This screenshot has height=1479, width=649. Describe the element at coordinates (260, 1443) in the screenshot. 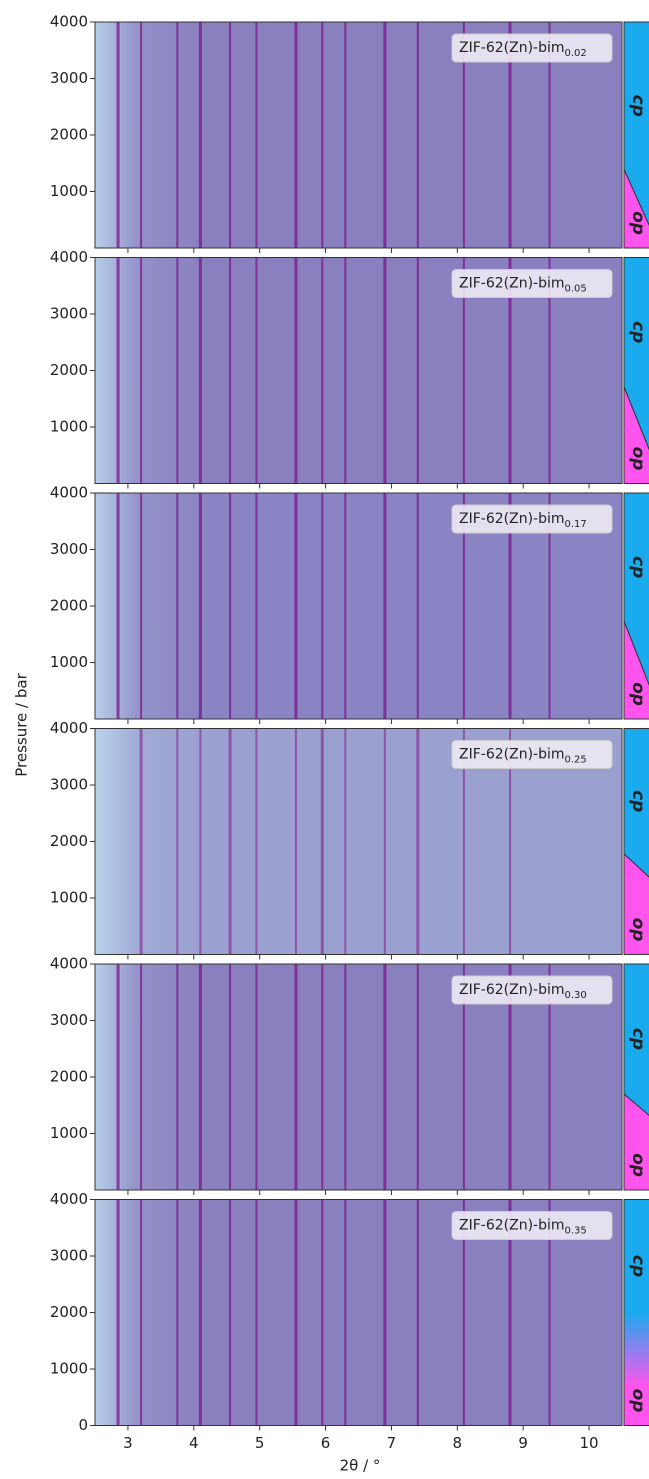

I see `x-tick-label: 5` at that location.